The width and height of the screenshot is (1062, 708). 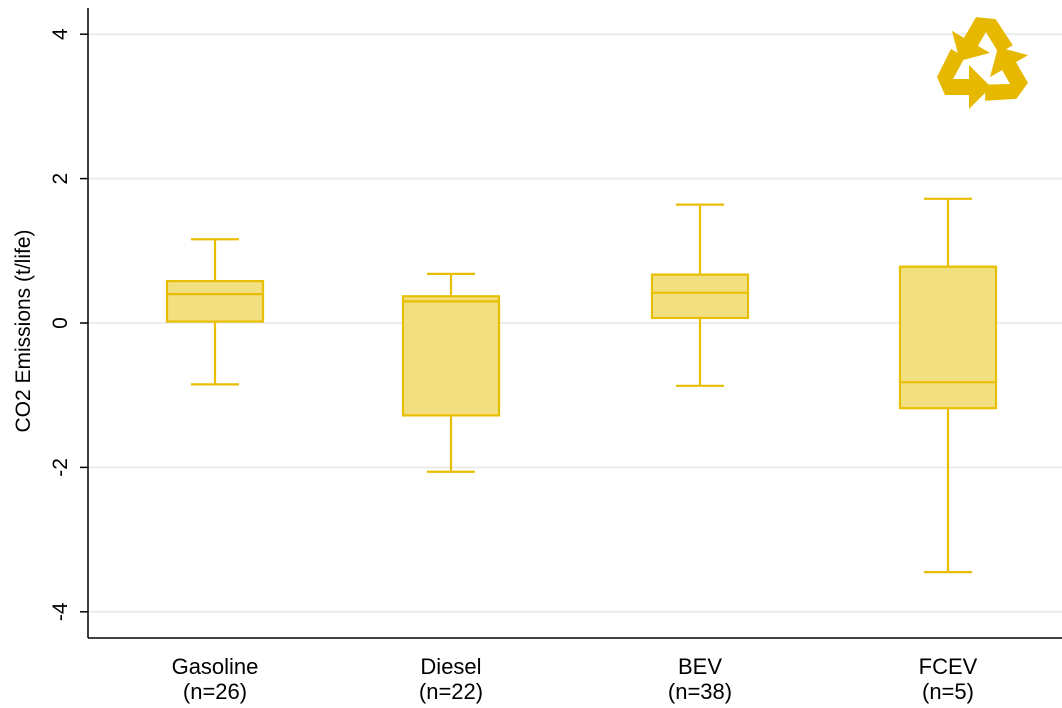 I want to click on recycle-icon, so click(x=983, y=63).